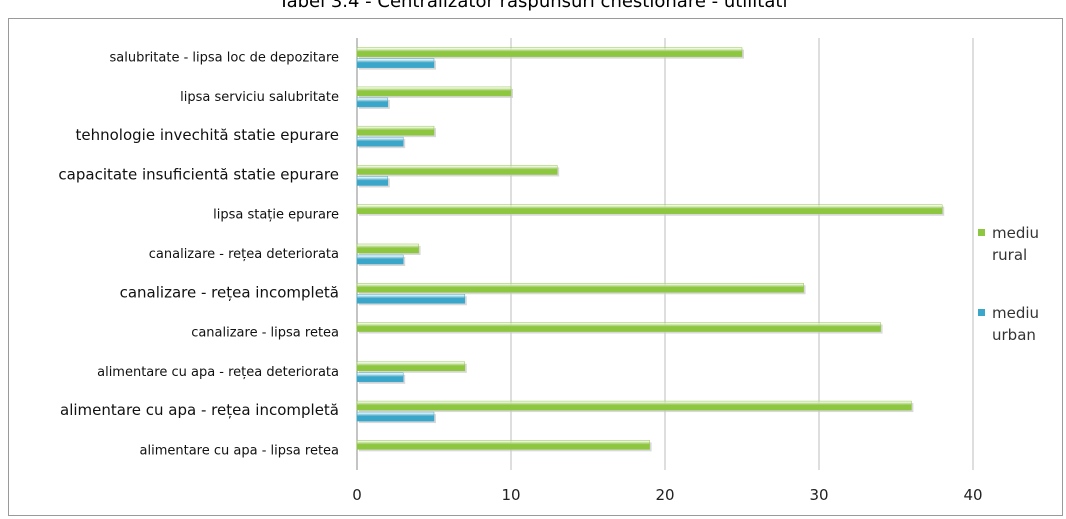 The height and width of the screenshot is (519, 1066). Describe the element at coordinates (225, 58) in the screenshot. I see `category-label: salubritate - lipsa loc de depozitare` at that location.